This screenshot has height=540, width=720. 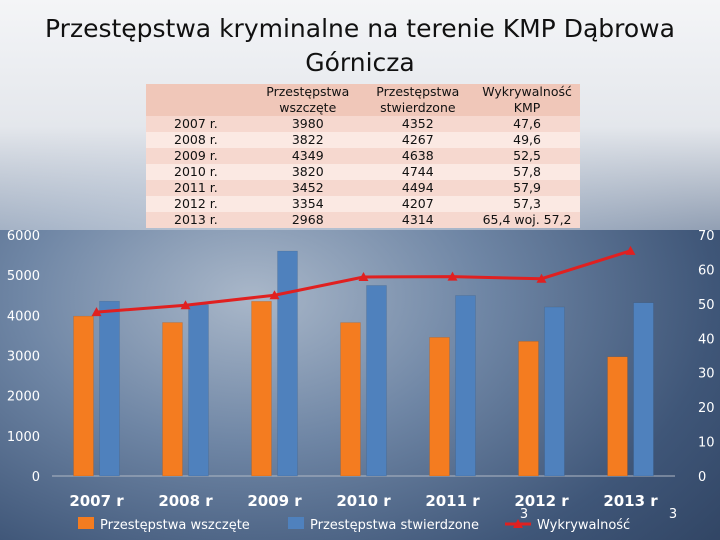 I want to click on table-row: 2008 r. 3822 4267 49,6, so click(x=363, y=140).